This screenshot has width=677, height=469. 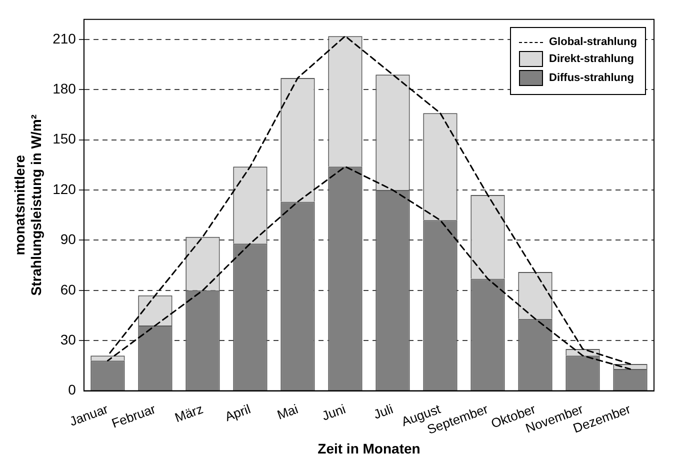 I want to click on x-tick-label: Mai, so click(x=287, y=411).